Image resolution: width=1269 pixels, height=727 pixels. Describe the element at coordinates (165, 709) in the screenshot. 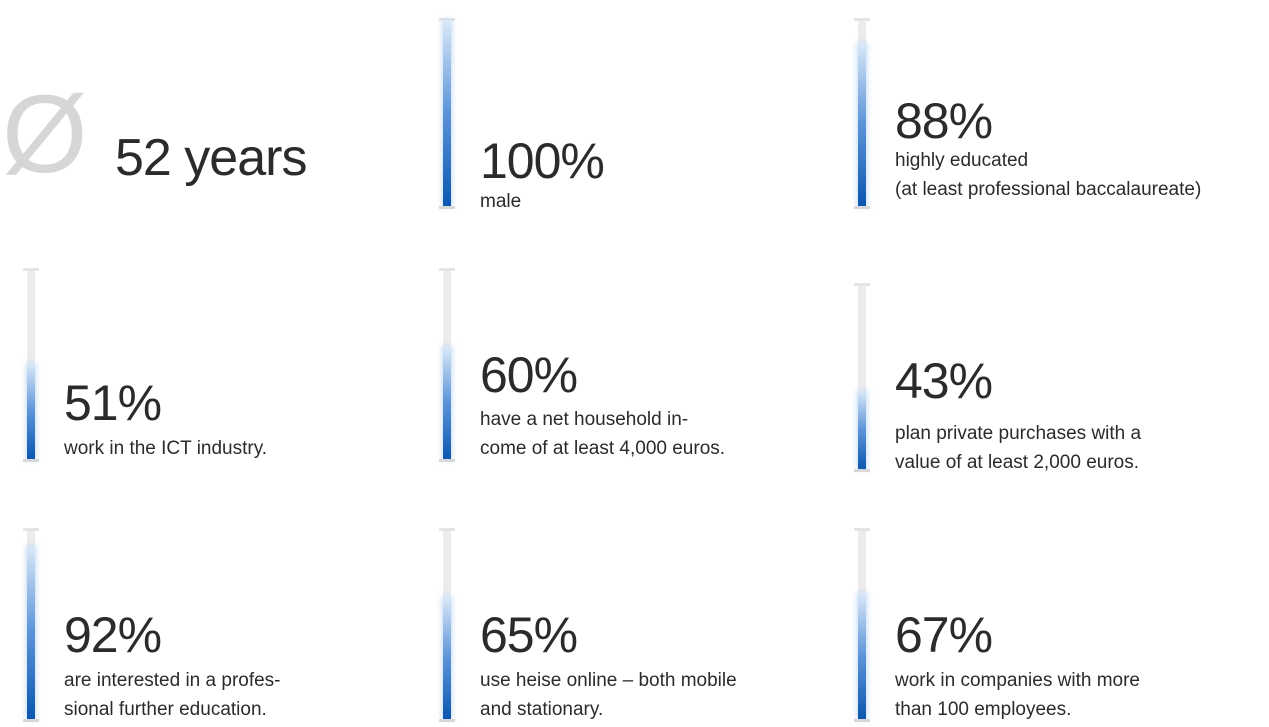

I see `description: sional further education.` at that location.